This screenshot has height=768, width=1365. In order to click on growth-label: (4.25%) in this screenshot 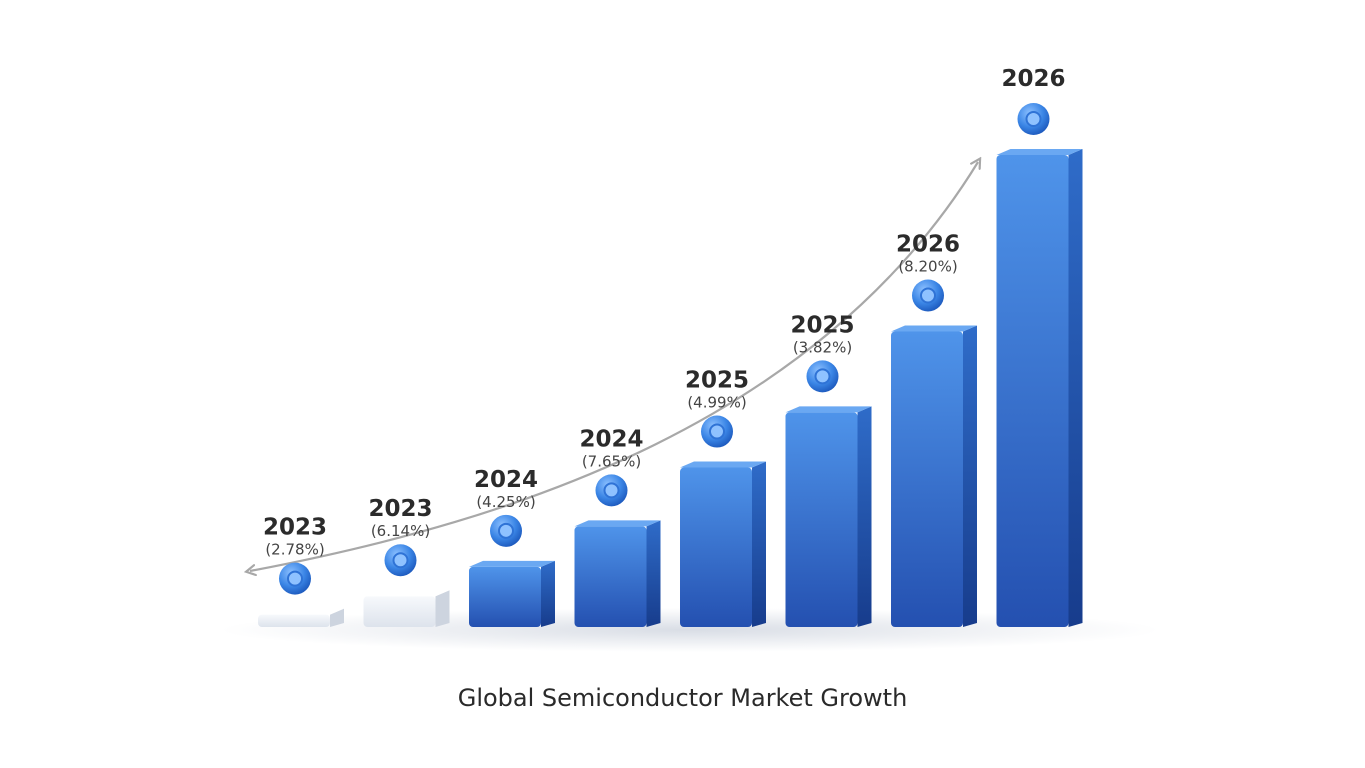, I will do `click(505, 502)`.